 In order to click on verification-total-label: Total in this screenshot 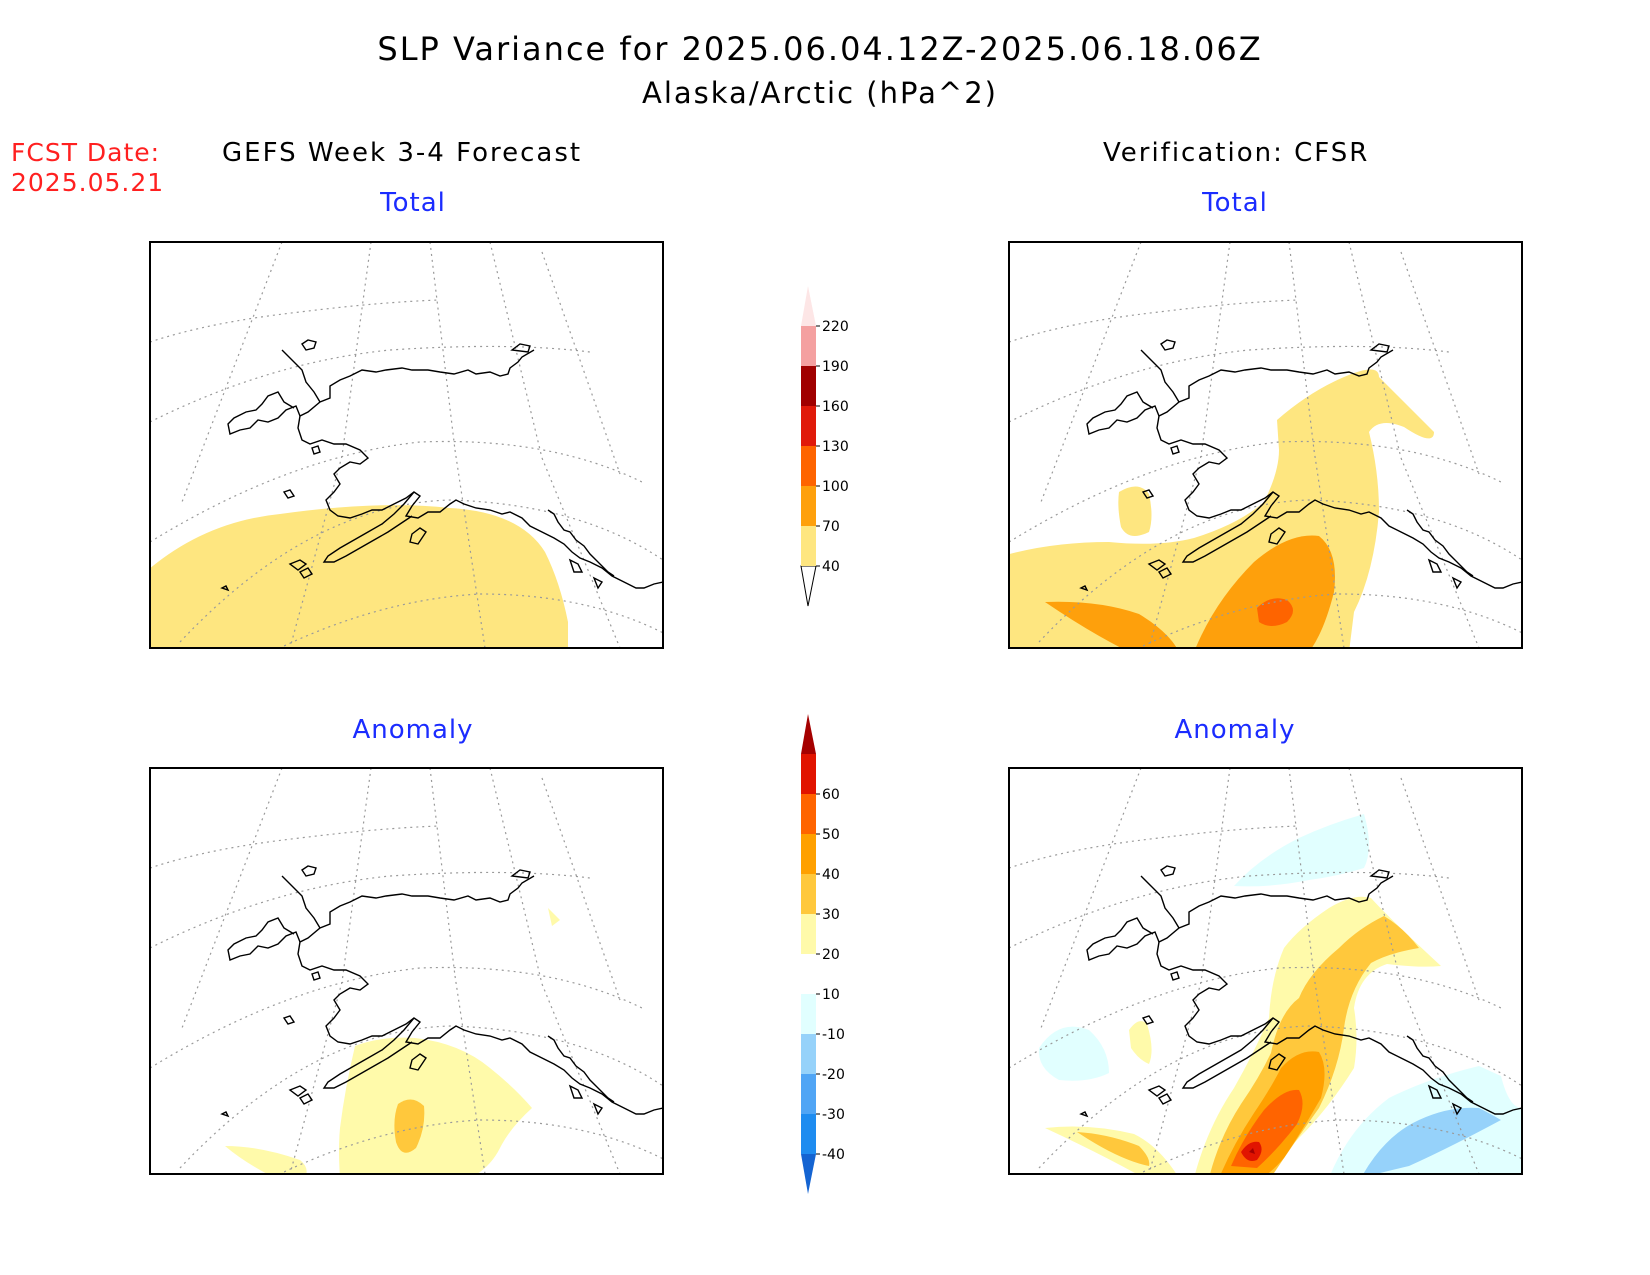, I will do `click(1235, 203)`.